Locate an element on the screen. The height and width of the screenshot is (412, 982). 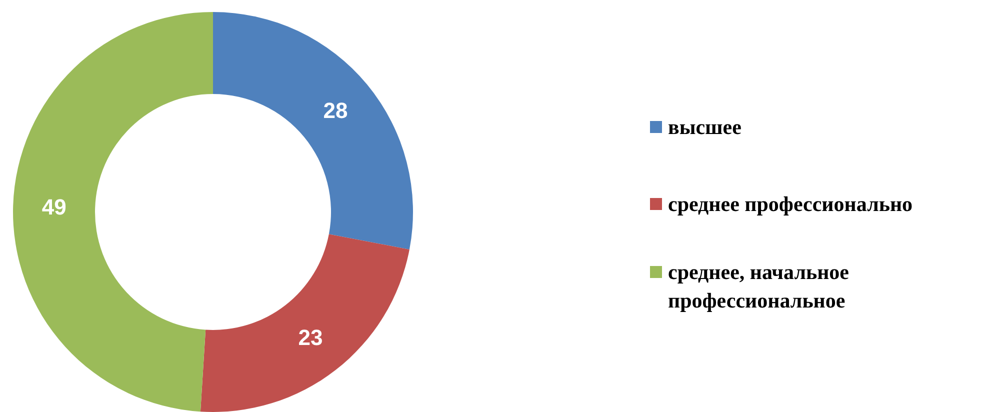
data-label: 28 is located at coordinates (335, 111).